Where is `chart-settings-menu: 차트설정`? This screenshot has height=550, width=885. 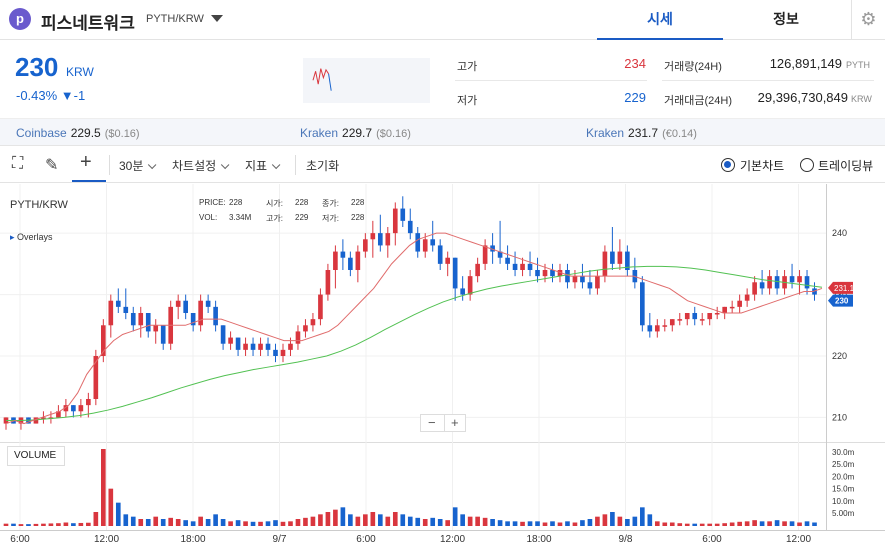 chart-settings-menu: 차트설정 is located at coordinates (201, 165).